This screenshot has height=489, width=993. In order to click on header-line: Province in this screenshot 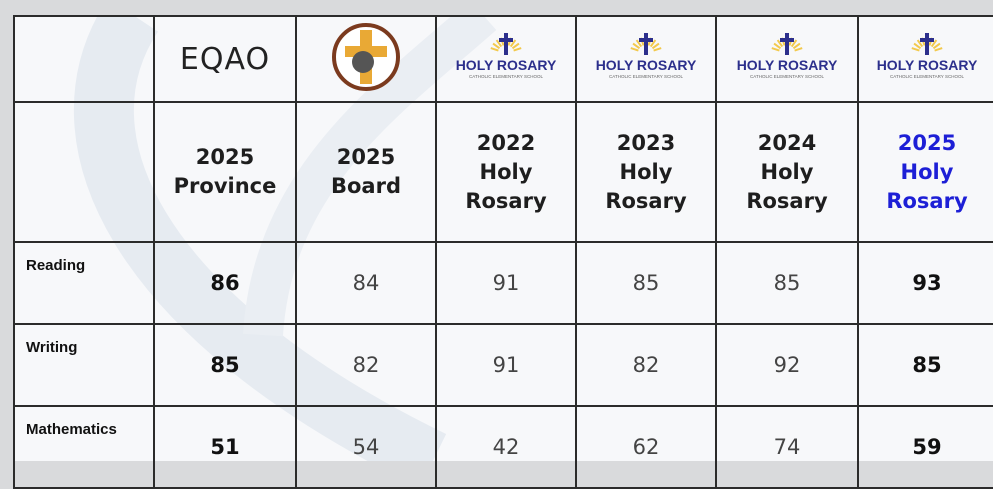, I will do `click(225, 186)`.